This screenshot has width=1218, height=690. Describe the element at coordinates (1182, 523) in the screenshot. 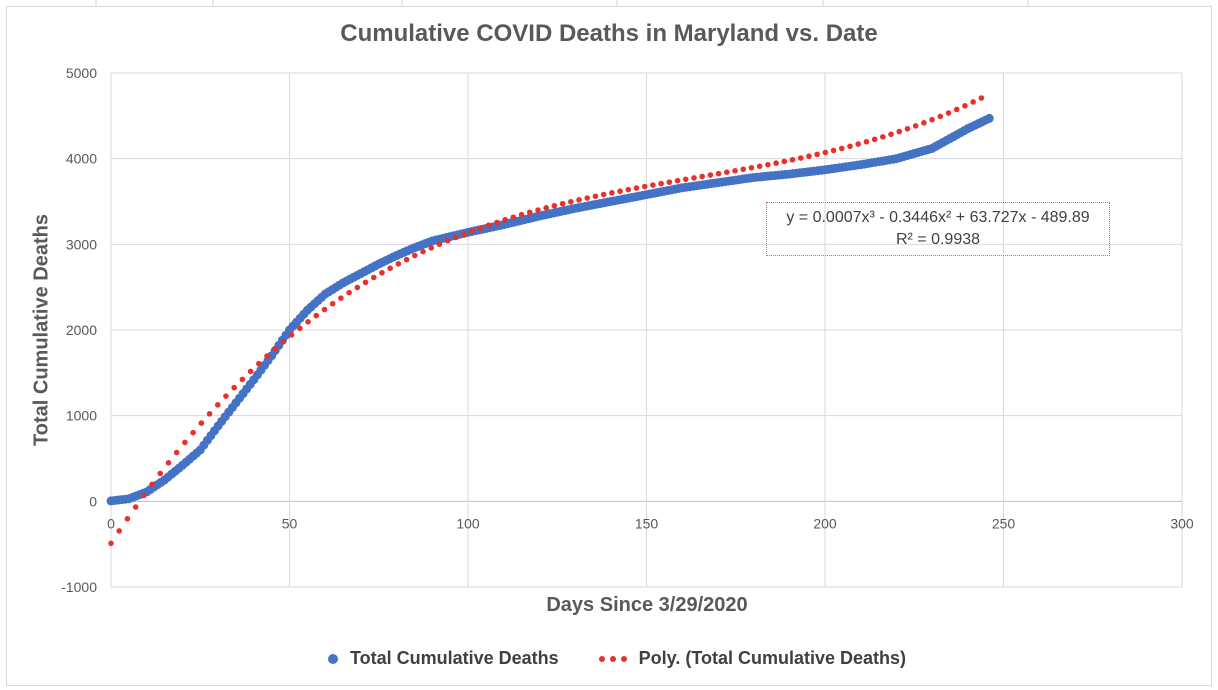

I see `x-tick-label: 300` at that location.